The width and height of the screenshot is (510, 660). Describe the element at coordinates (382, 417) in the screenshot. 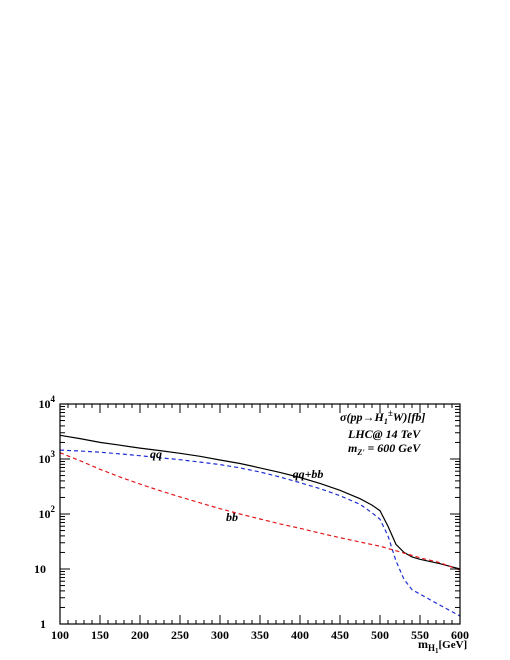

I see `annotation-cross-section: σ(pp→H1±W)[fb]` at that location.